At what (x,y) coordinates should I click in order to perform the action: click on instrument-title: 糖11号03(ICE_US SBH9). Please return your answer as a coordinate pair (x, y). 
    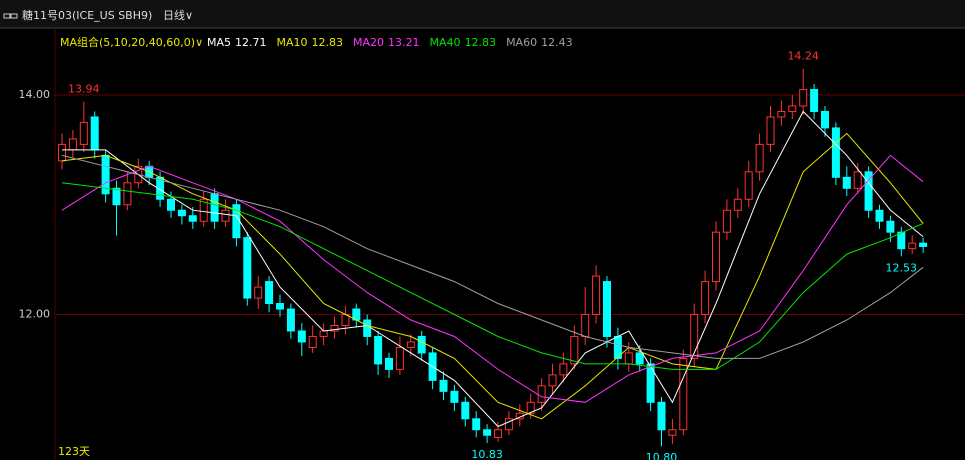
    Looking at the image, I should click on (87, 15).